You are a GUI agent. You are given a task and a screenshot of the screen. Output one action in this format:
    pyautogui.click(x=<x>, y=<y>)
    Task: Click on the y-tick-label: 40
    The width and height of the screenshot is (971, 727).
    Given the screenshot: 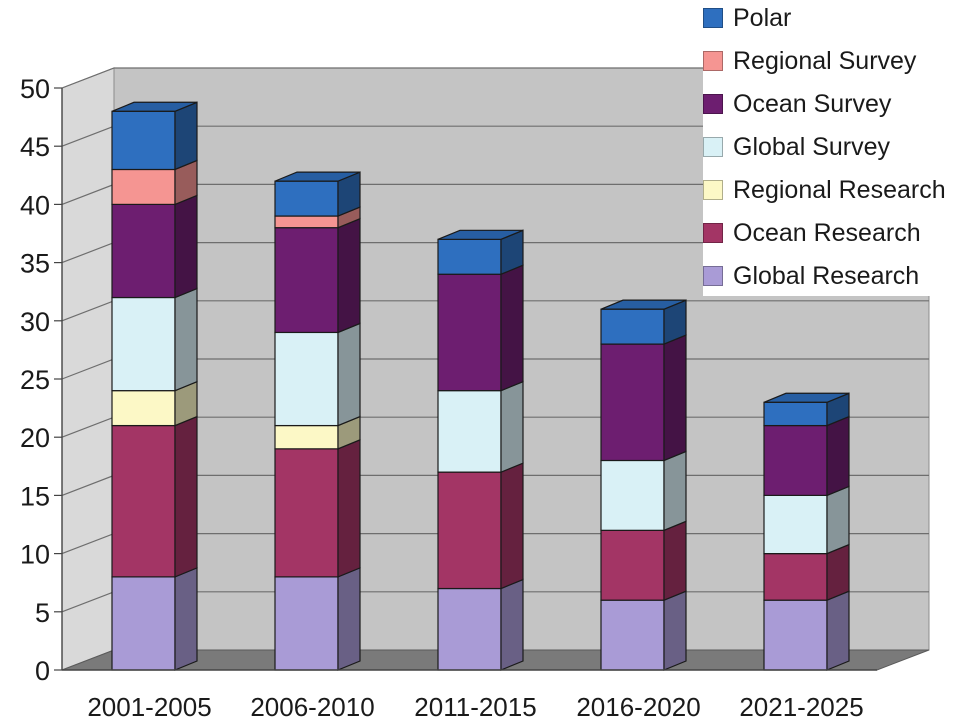 What is the action you would take?
    pyautogui.click(x=35, y=205)
    